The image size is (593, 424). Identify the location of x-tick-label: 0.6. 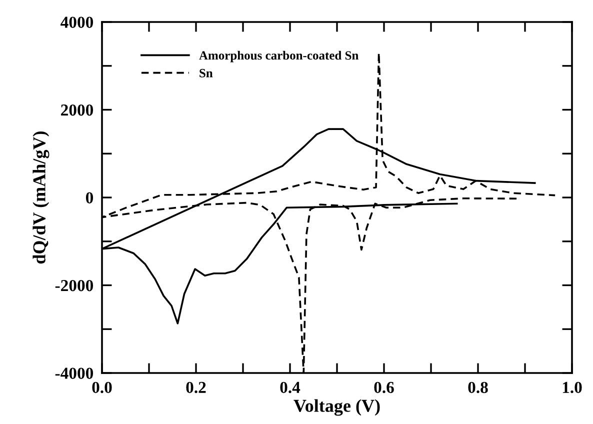
(384, 388).